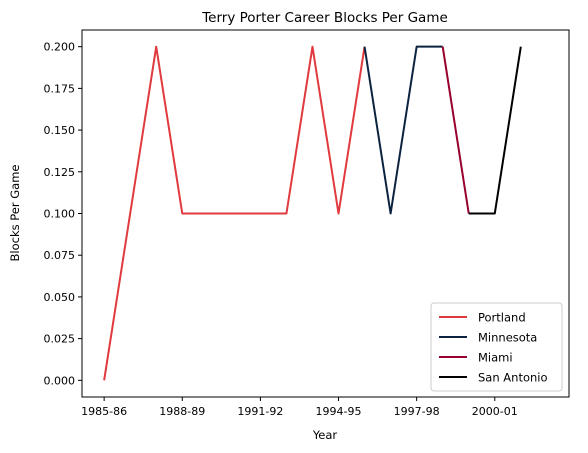 The image size is (588, 453). I want to click on series-line-miami, so click(455, 130).